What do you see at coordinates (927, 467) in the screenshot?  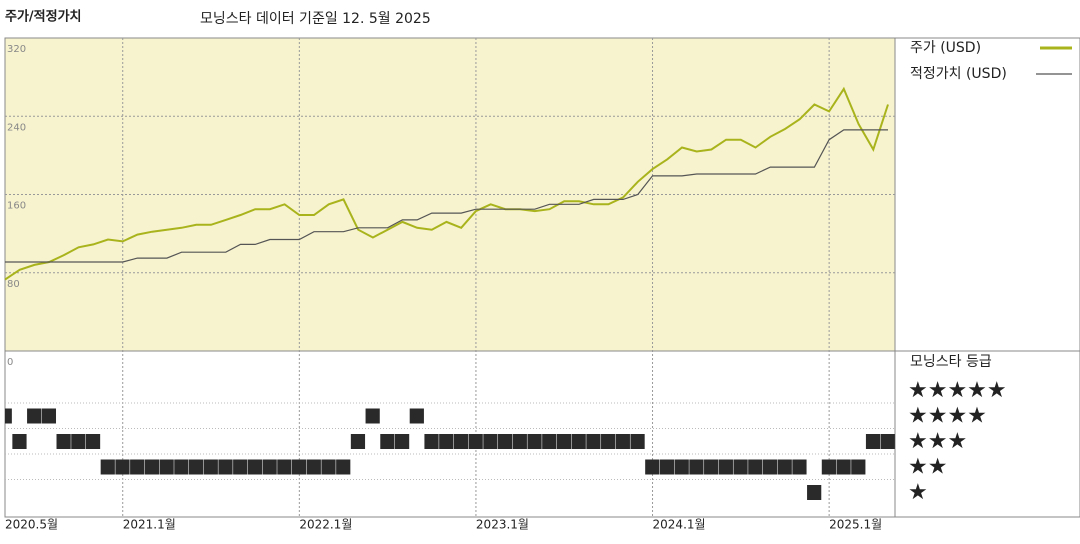 I see `rating-label: ★★` at bounding box center [927, 467].